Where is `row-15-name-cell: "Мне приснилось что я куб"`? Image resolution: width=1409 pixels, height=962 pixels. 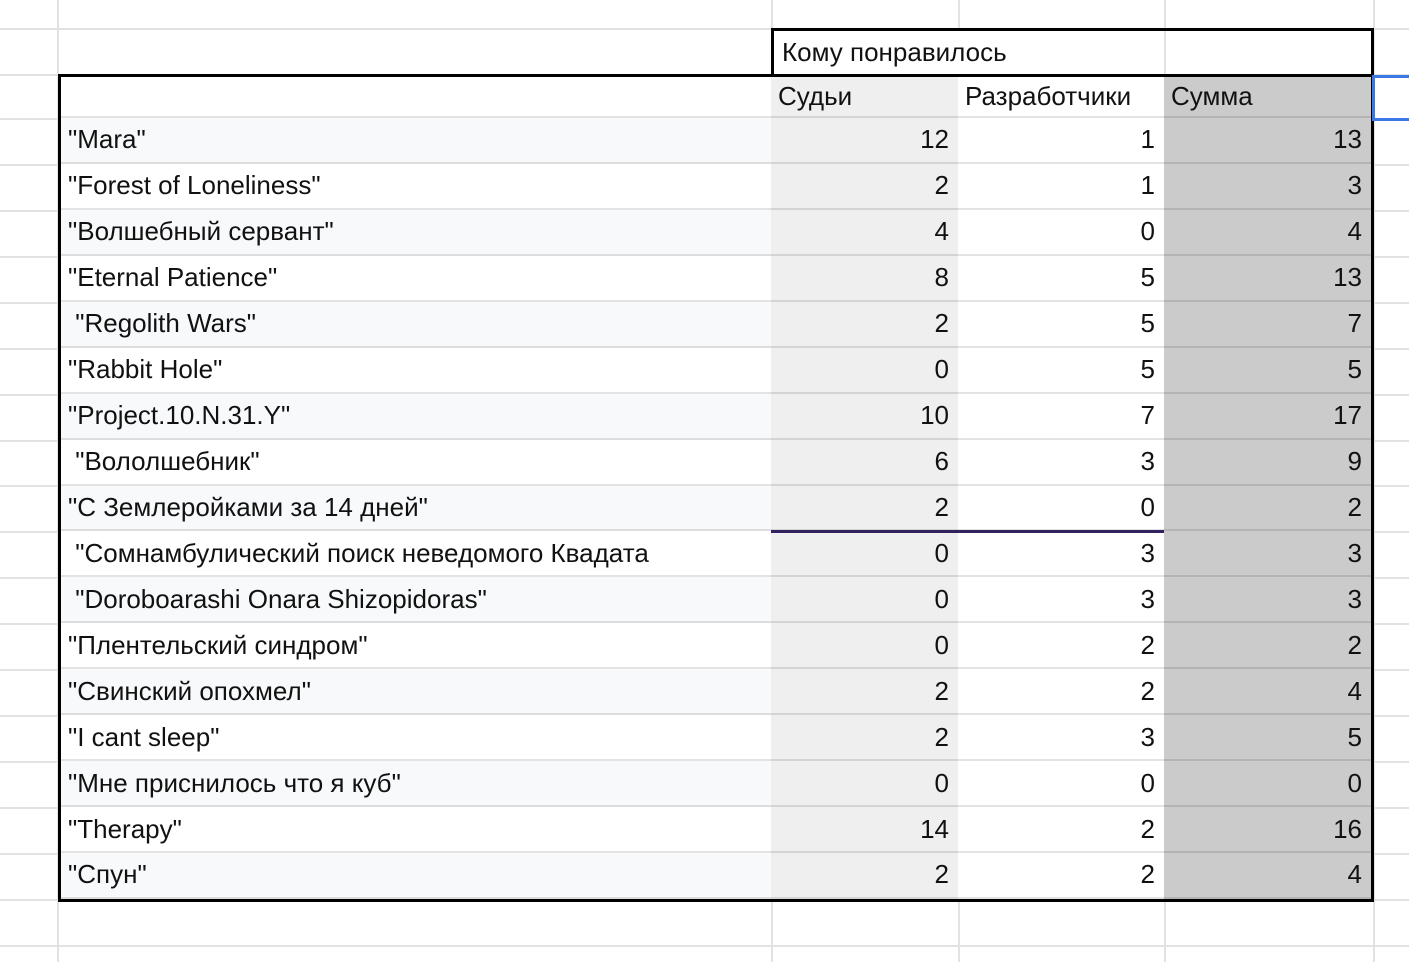
row-15-name-cell: "Мне приснилось что я куб" is located at coordinates (416, 784).